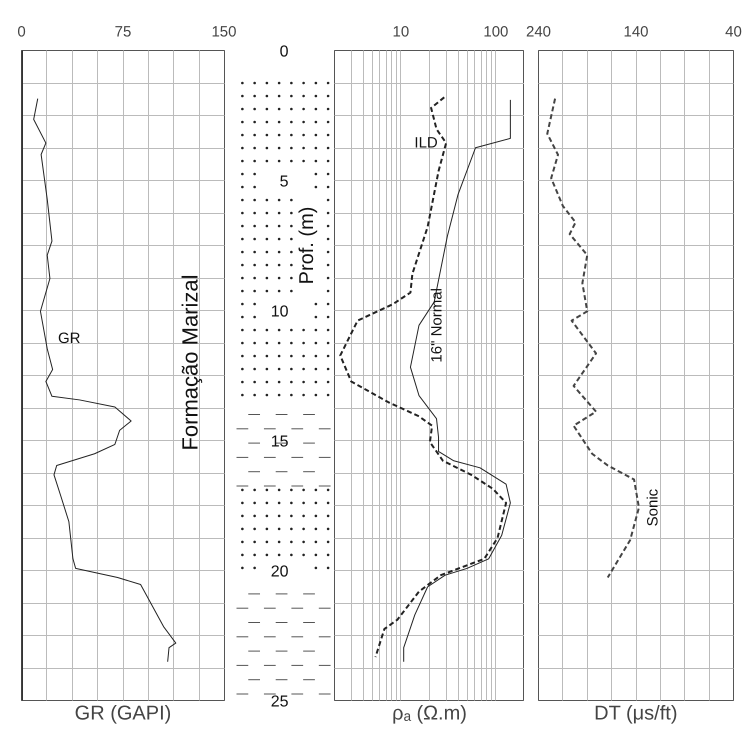 This screenshot has height=733, width=743. Describe the element at coordinates (437, 325) in the screenshot. I see `text: 16" Normal` at that location.